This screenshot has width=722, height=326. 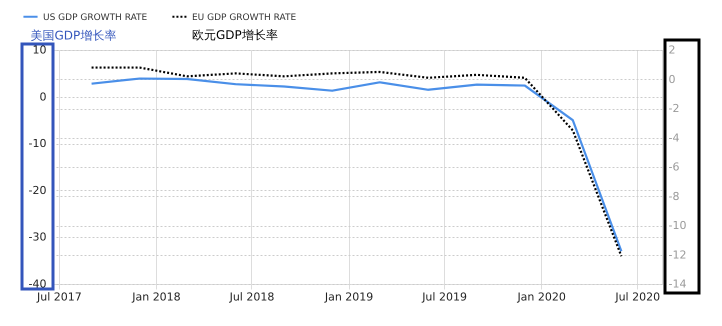 I want to click on y-tick-label: 10, so click(x=39, y=50).